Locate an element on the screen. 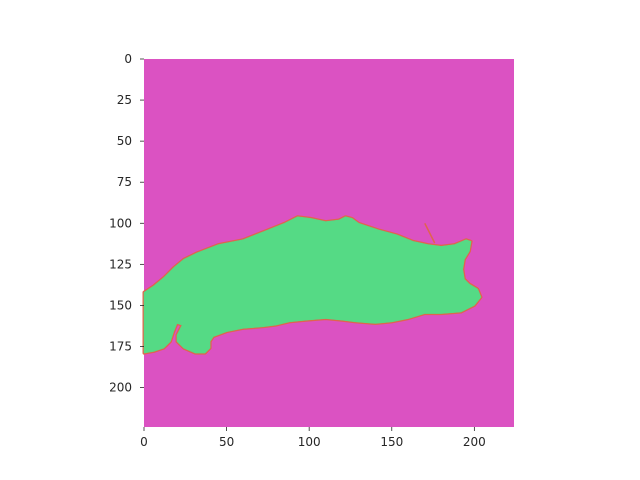 The width and height of the screenshot is (640, 480). y-axis: 0 25 50 75 100 125 150 175 200 is located at coordinates (126, 223).